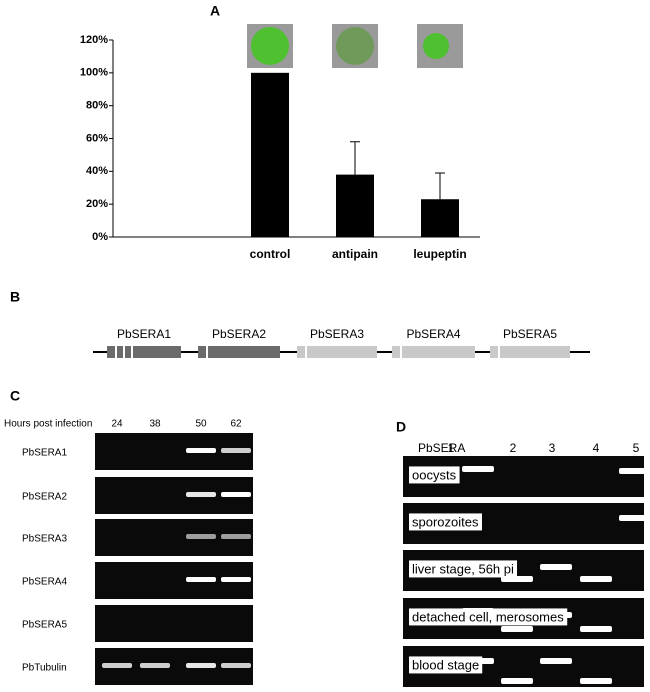 Image resolution: width=650 pixels, height=692 pixels. I want to click on row-label: PbSERA3, so click(44, 539).